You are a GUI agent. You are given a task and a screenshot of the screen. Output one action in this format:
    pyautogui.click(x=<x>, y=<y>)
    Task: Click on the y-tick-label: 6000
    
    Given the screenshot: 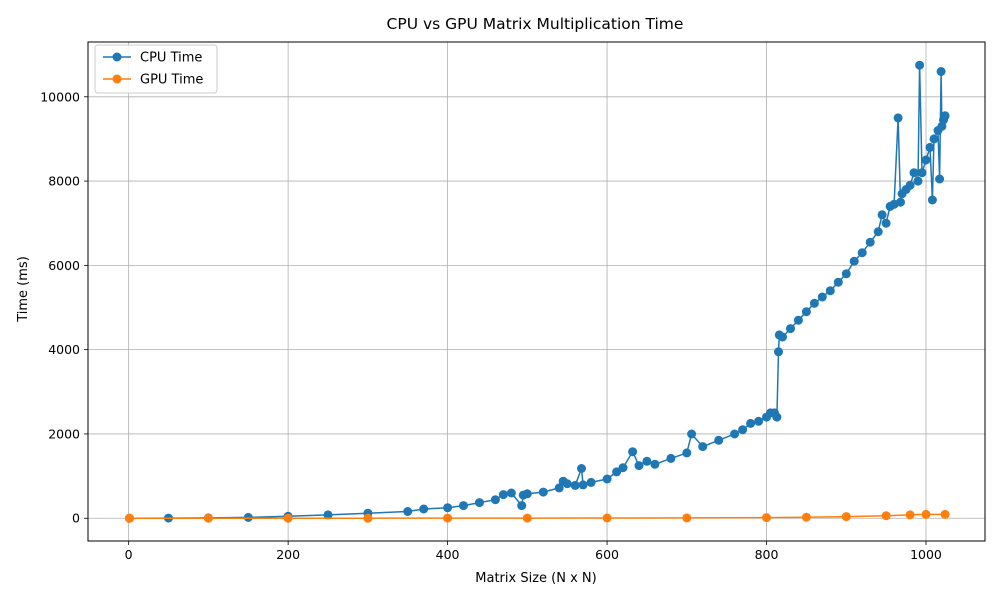 What is the action you would take?
    pyautogui.click(x=64, y=265)
    